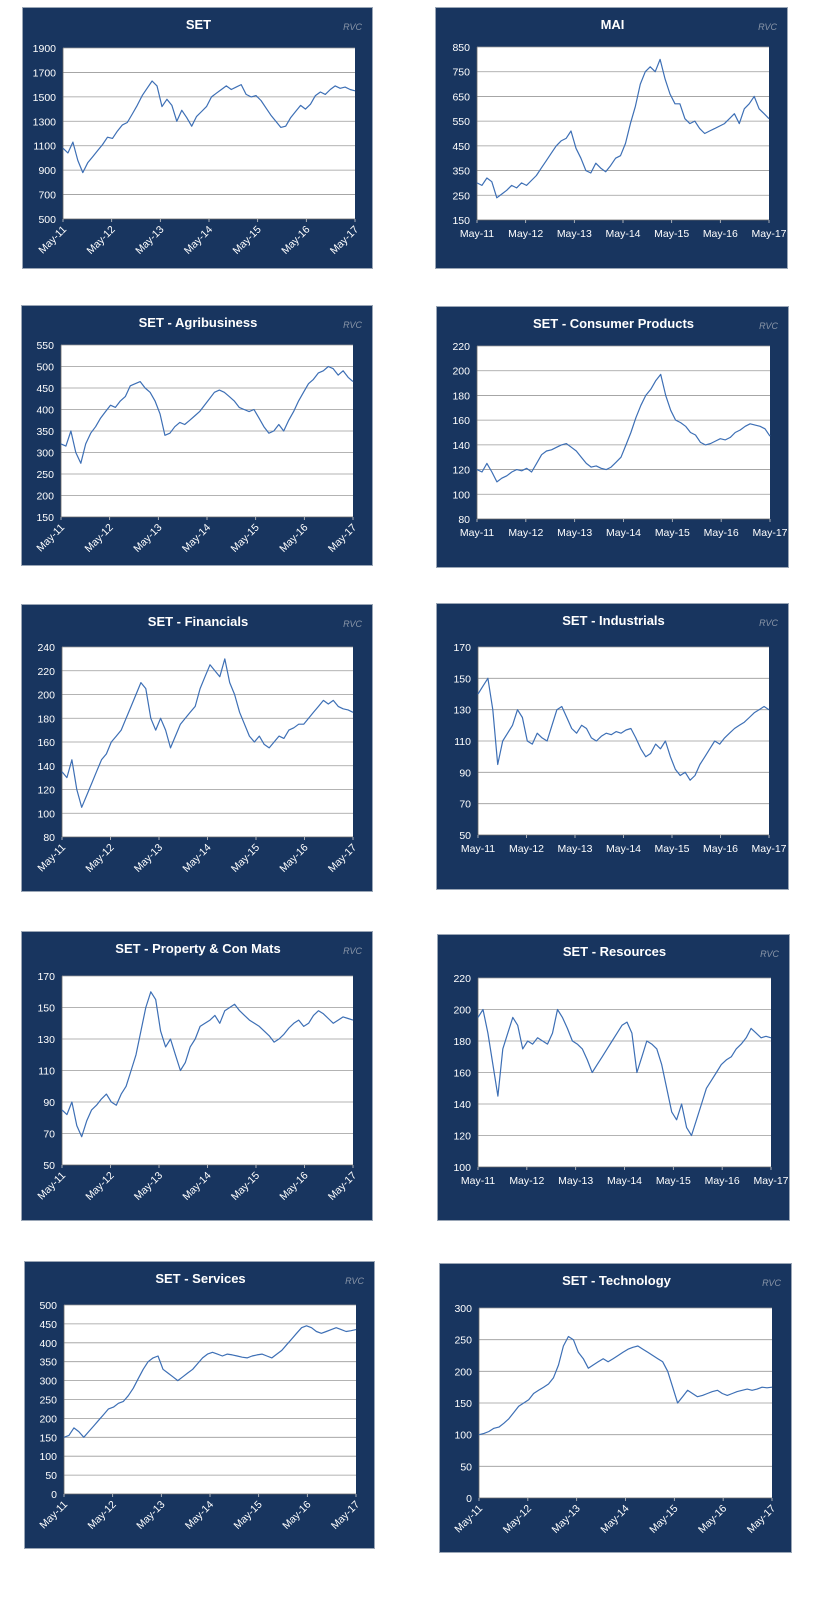 The width and height of the screenshot is (833, 1599). What do you see at coordinates (45, 49) in the screenshot?
I see `y-tick-label: 1900` at bounding box center [45, 49].